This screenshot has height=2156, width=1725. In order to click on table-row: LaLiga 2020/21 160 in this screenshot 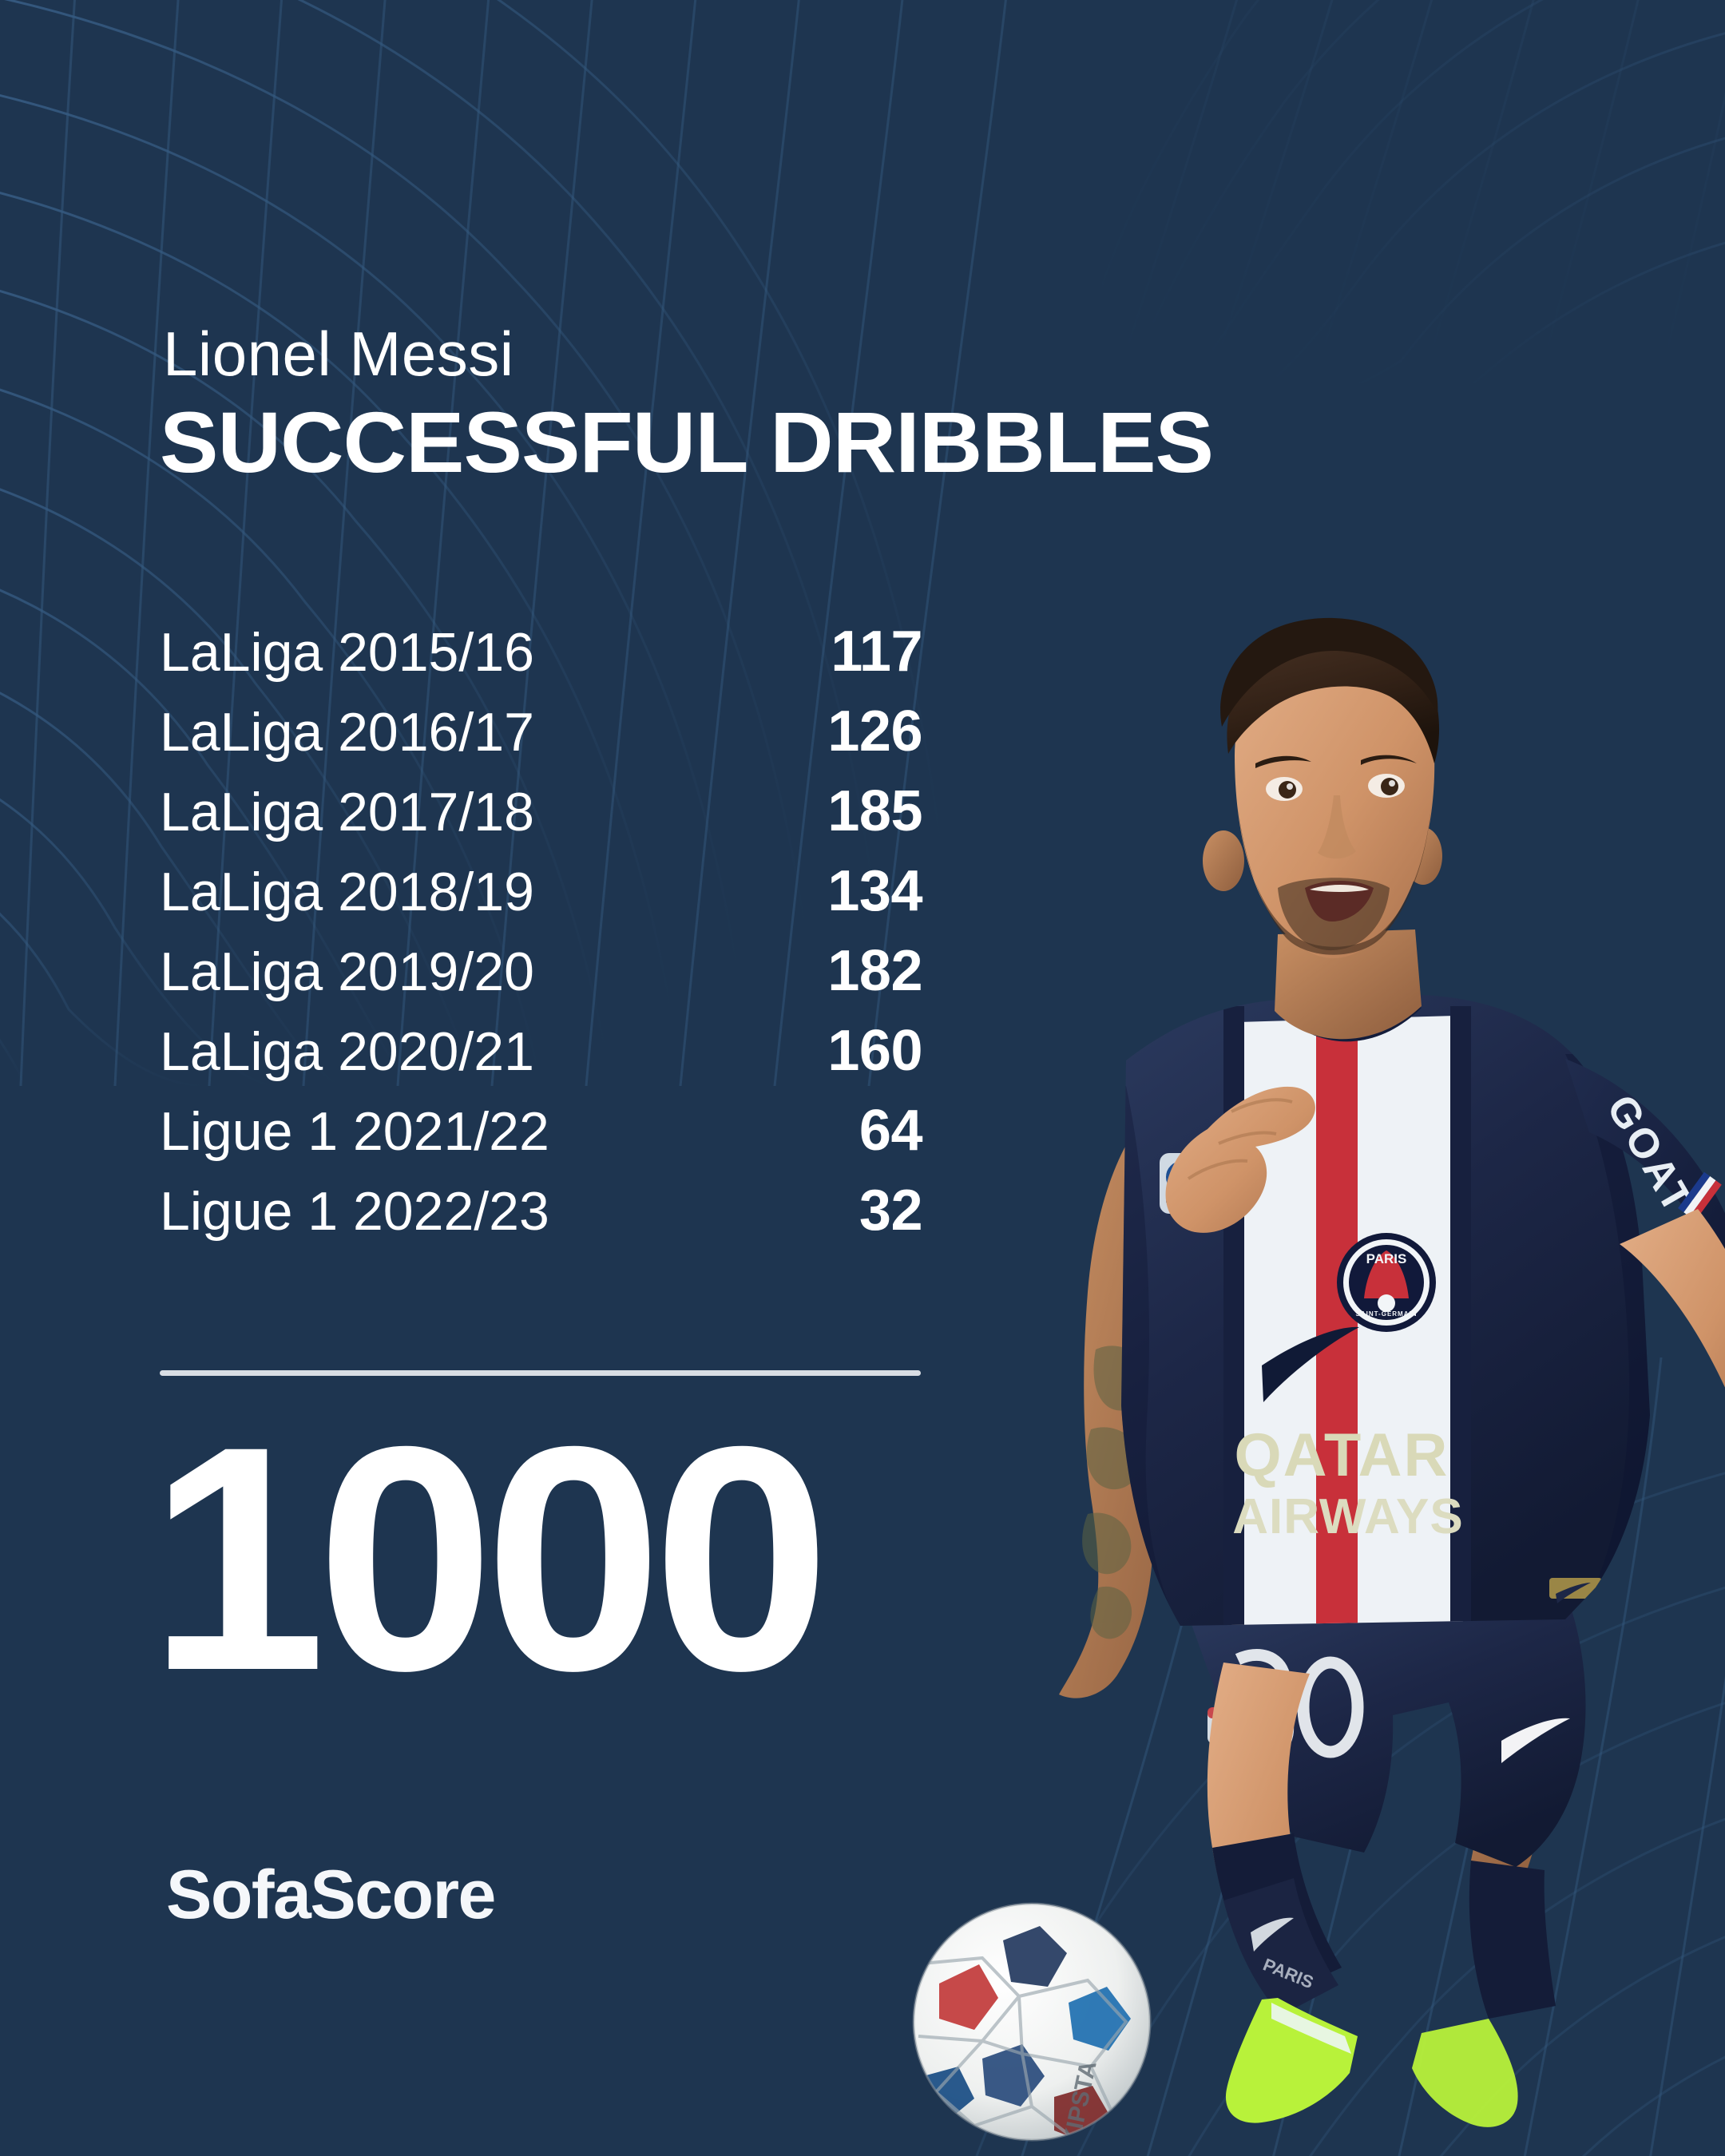, I will do `click(541, 1062)`.